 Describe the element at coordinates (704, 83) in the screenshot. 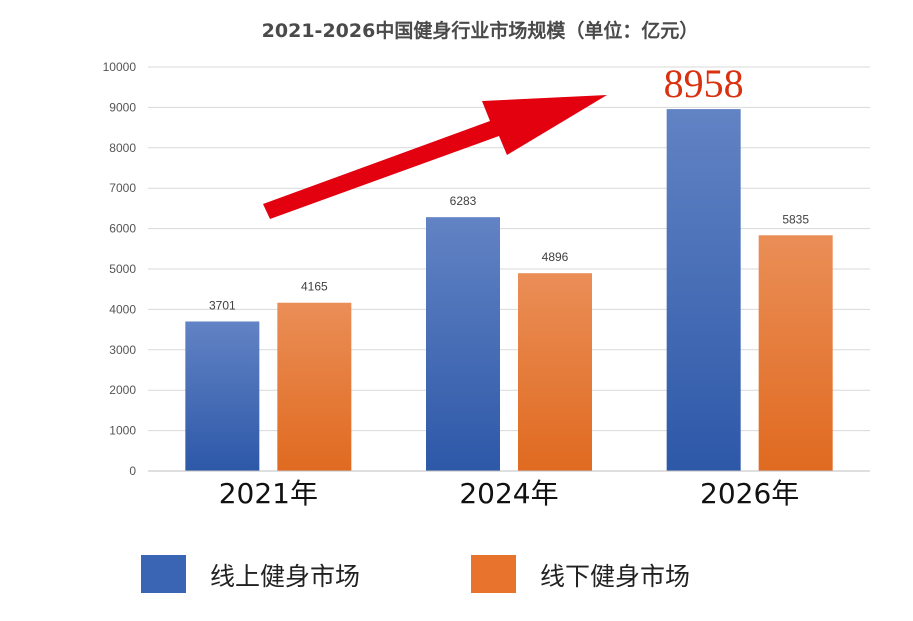

I see `highlight-value-label: 8958` at that location.